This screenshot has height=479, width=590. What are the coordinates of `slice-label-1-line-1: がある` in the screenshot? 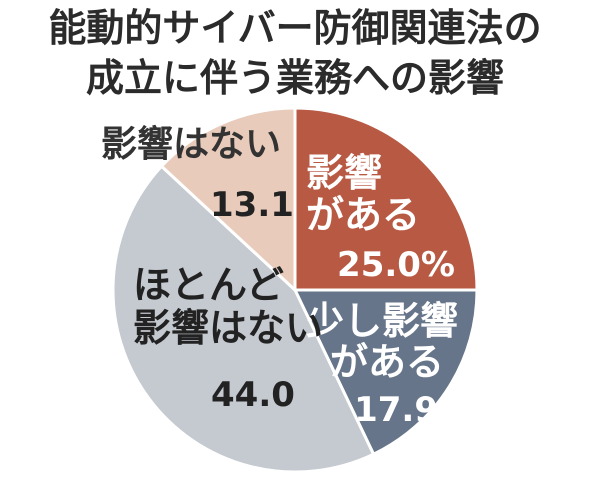 It's located at (387, 362).